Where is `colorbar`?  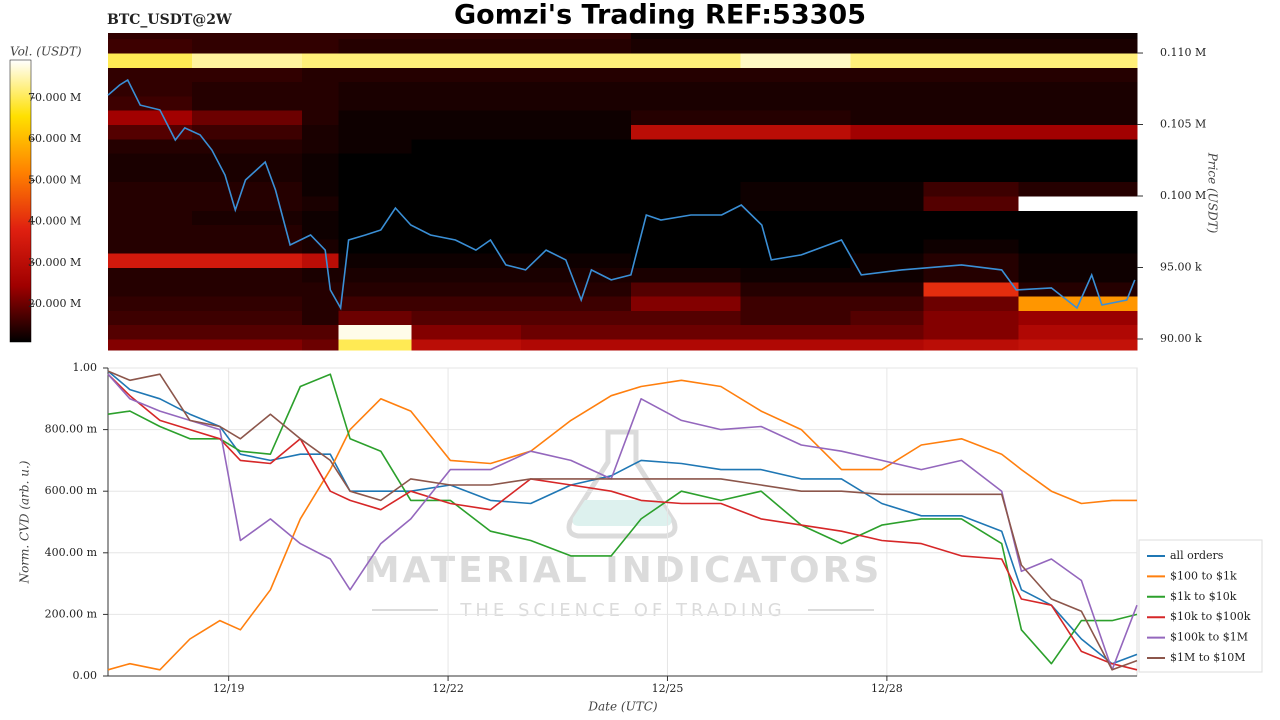 colorbar is located at coordinates (20, 201).